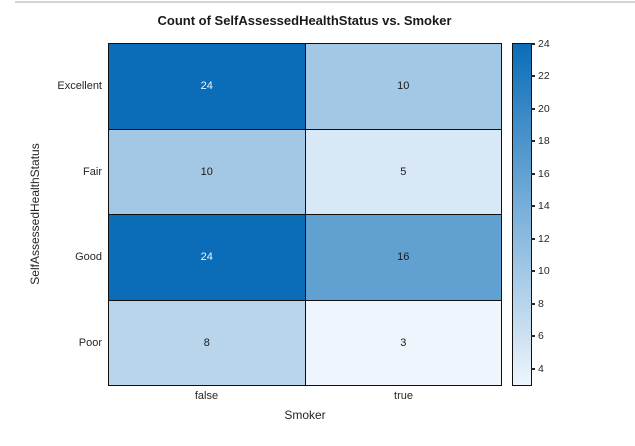 Image resolution: width=635 pixels, height=446 pixels. Describe the element at coordinates (51, 214) in the screenshot. I see `y-tick-labels: Excellent Fair Good Poor` at that location.